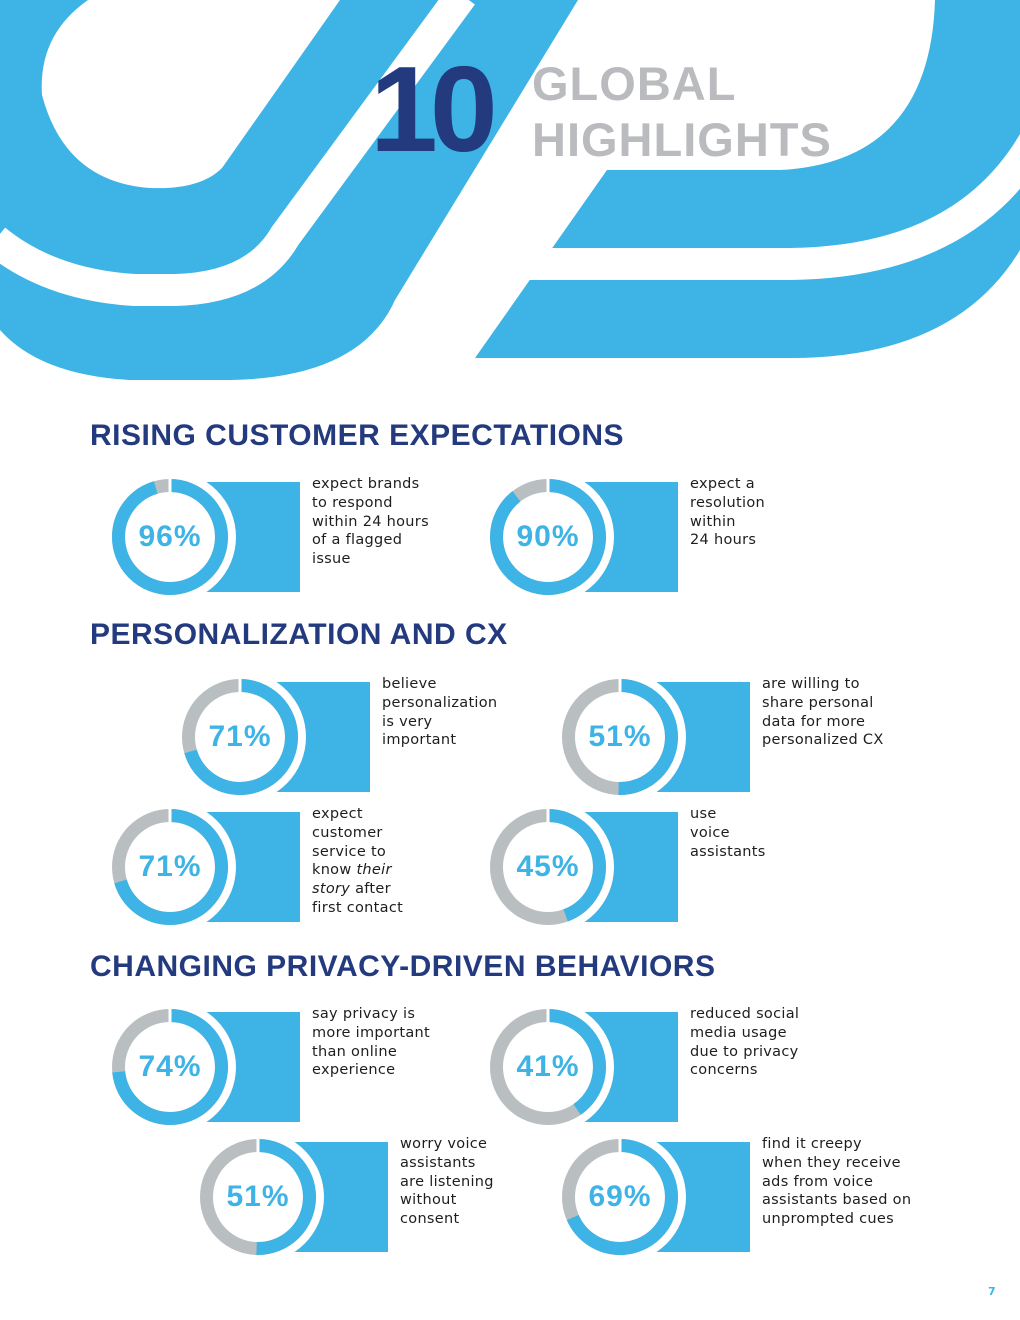 The height and width of the screenshot is (1320, 1020). I want to click on description-line: important, so click(419, 740).